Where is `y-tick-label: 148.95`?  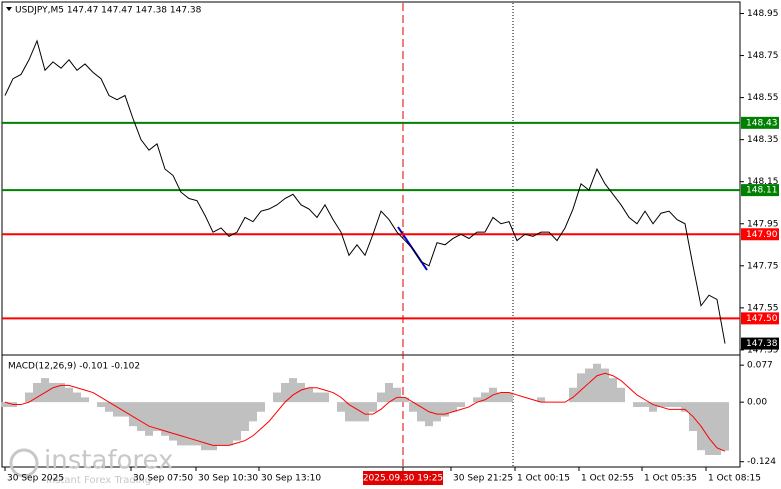 y-tick-label: 148.95 is located at coordinates (763, 14).